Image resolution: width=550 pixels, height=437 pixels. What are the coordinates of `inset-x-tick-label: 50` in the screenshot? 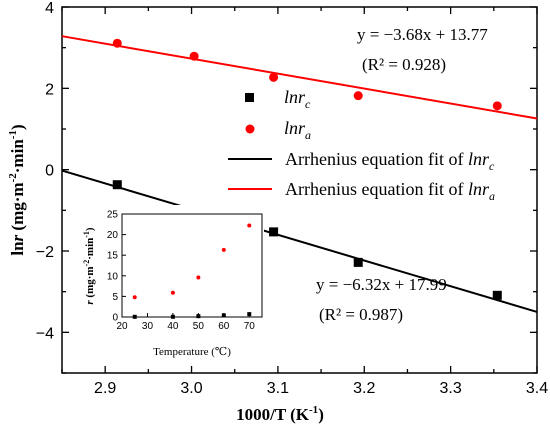 It's located at (199, 326).